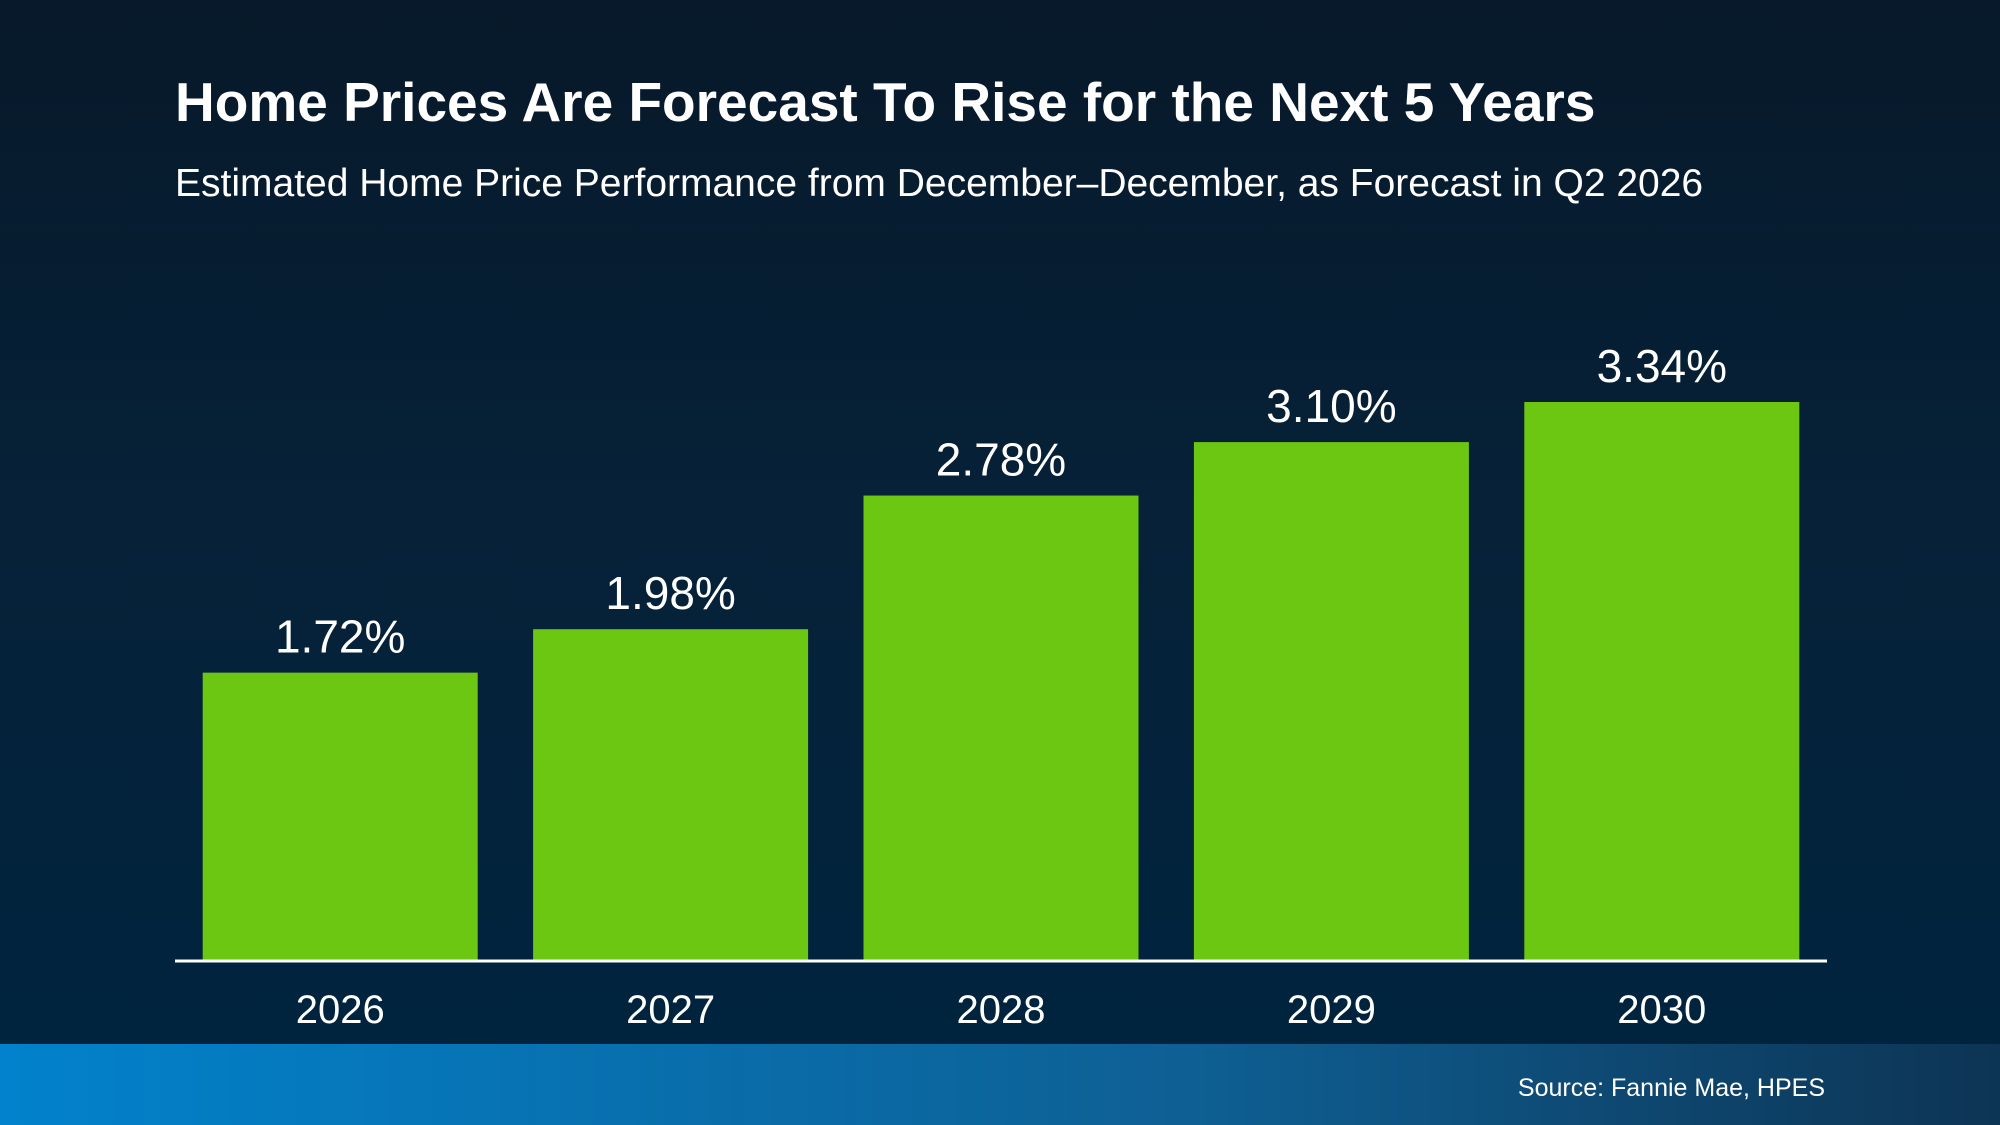  Describe the element at coordinates (1331, 1010) in the screenshot. I see `x-tick-label-2029: 2029` at that location.